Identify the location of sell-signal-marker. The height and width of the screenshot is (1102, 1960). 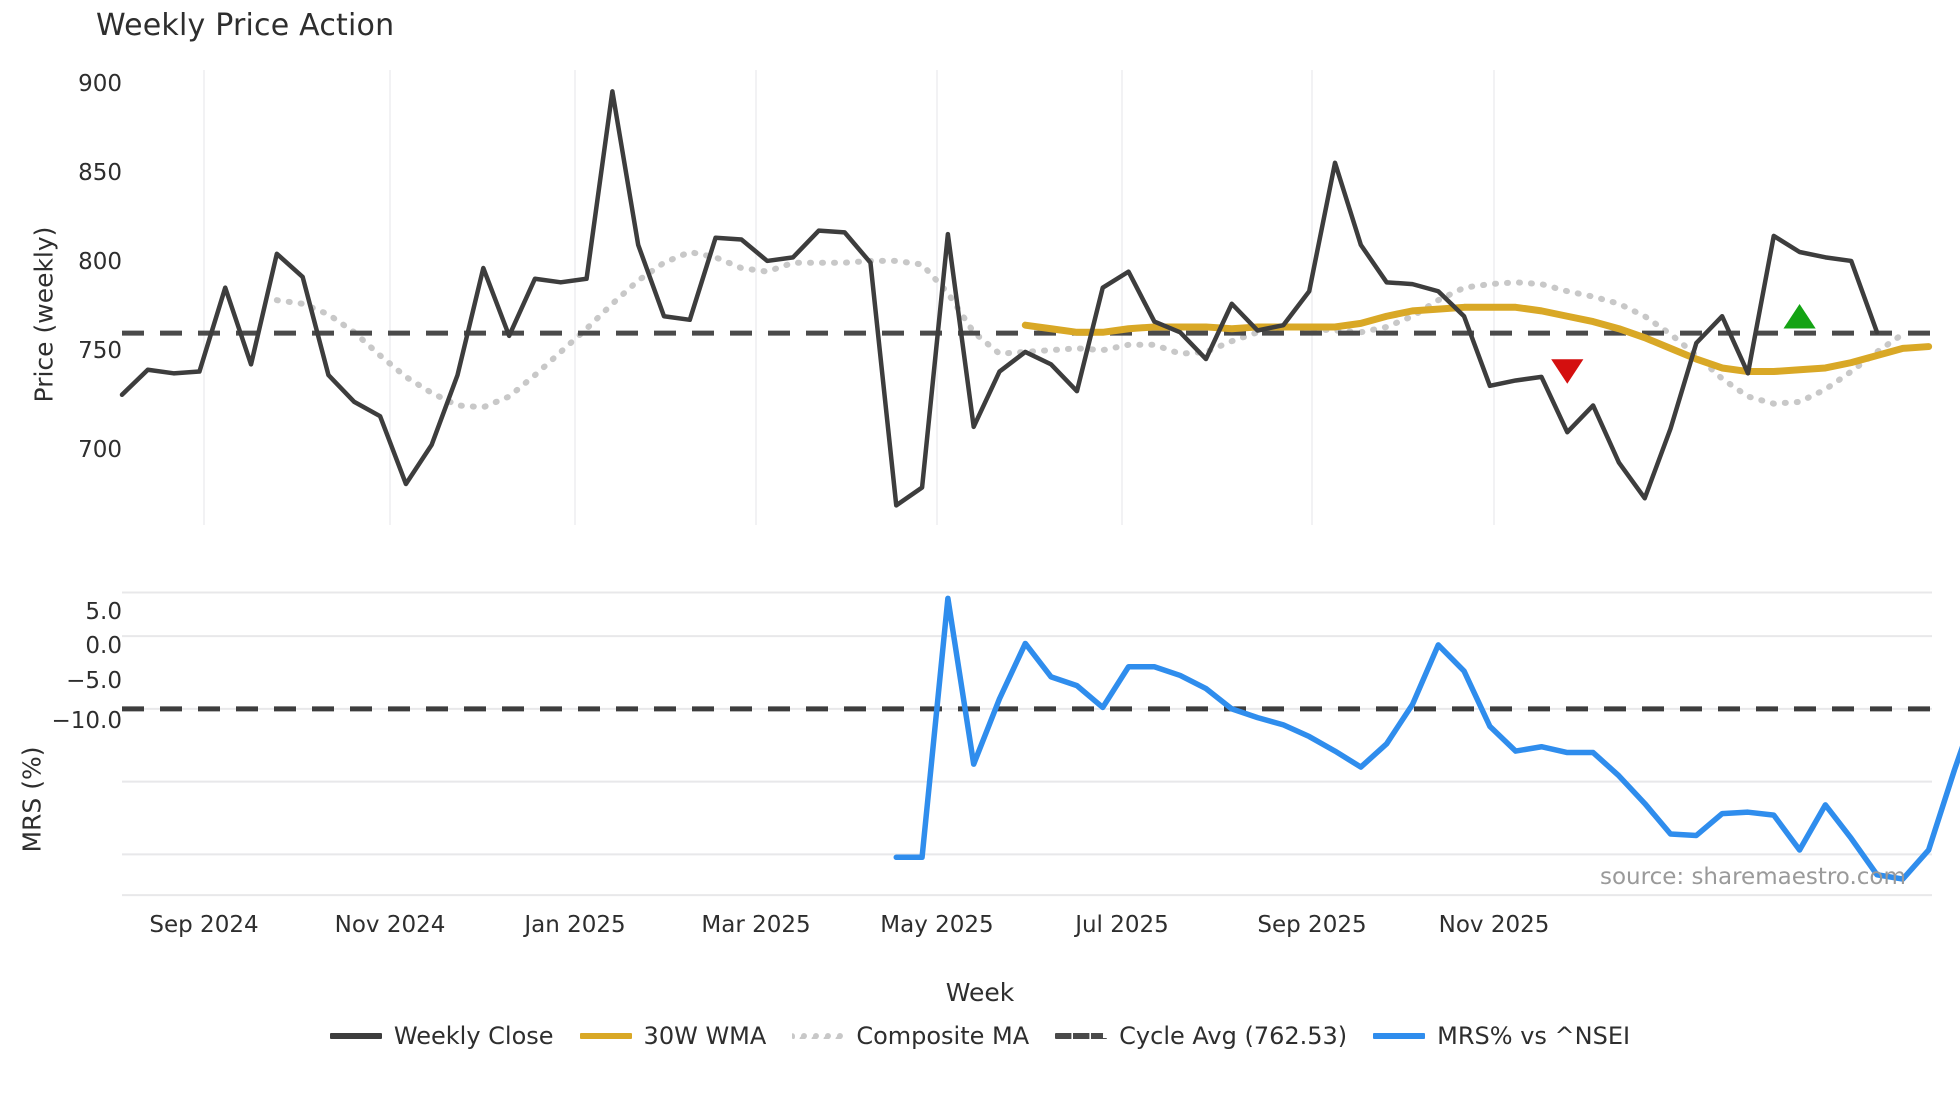
(1567, 371).